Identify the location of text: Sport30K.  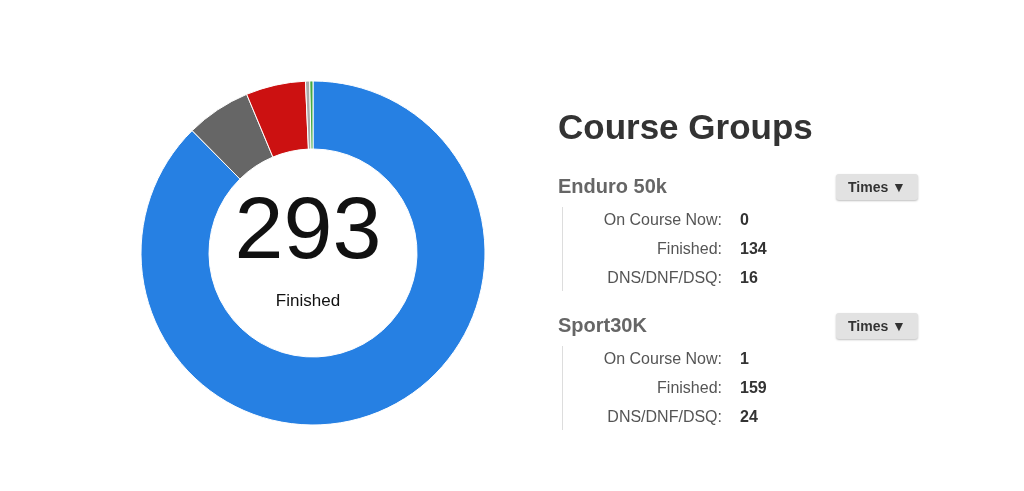
(602, 325).